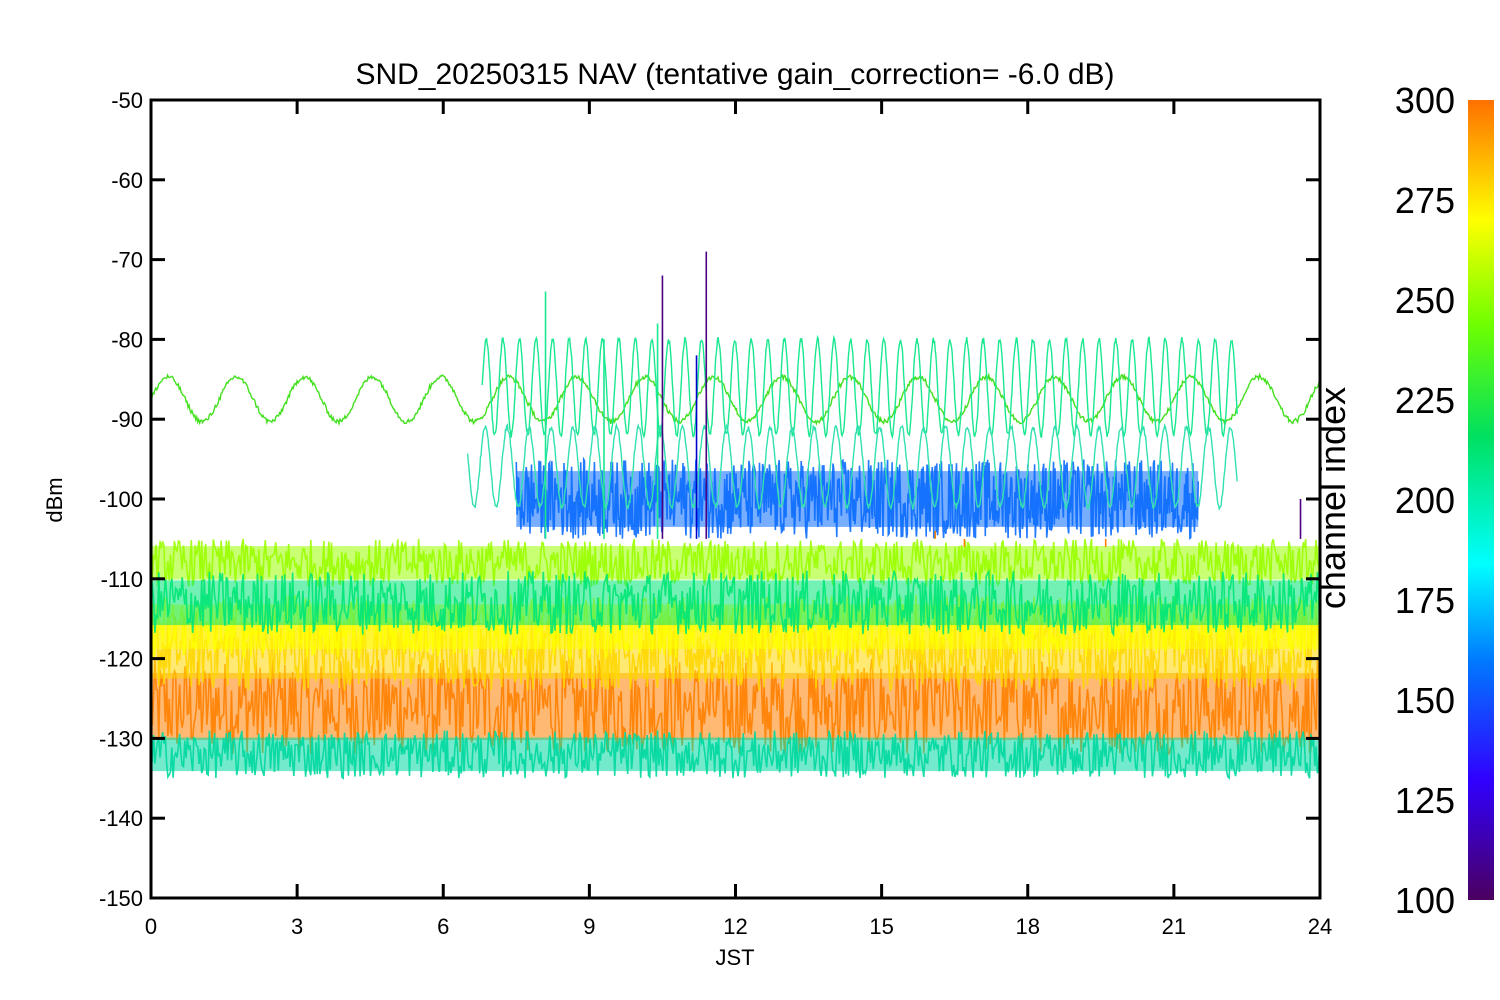  Describe the element at coordinates (127, 260) in the screenshot. I see `y-tick-label: -70` at that location.